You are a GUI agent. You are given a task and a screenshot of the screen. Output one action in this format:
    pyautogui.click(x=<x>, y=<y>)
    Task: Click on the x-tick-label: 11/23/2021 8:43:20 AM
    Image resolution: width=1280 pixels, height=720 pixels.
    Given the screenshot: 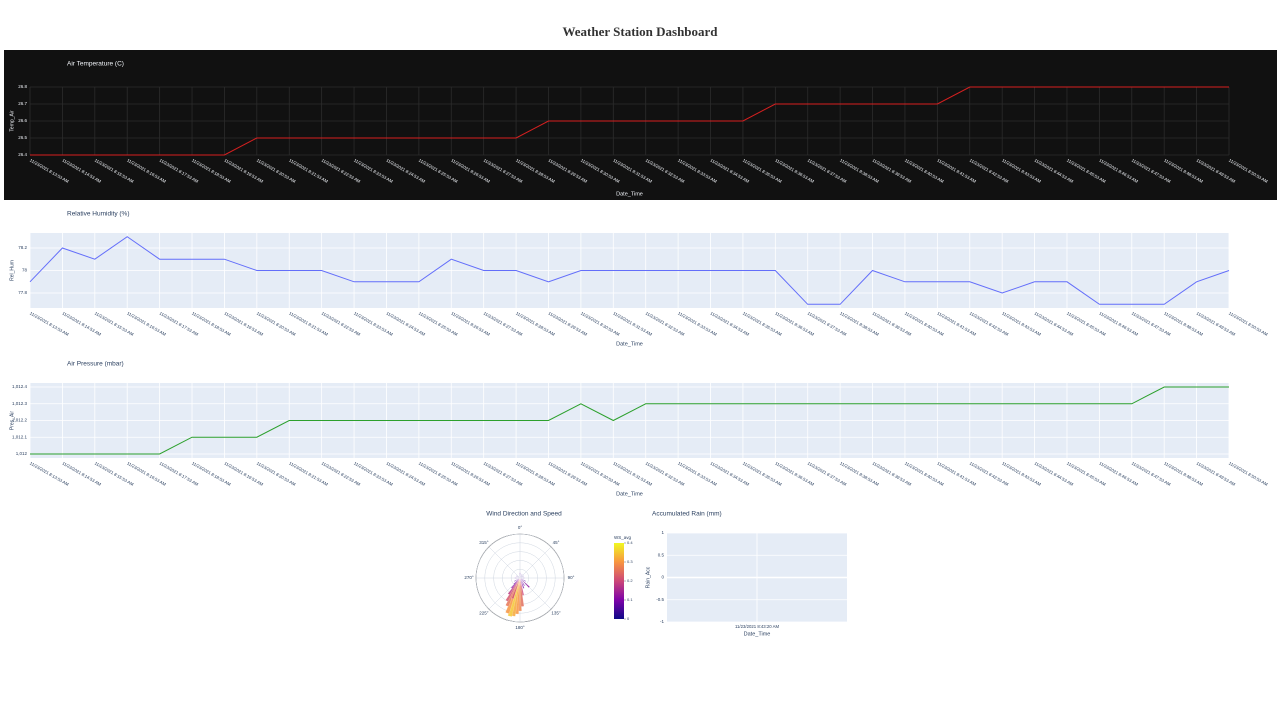 What is the action you would take?
    pyautogui.click(x=757, y=626)
    